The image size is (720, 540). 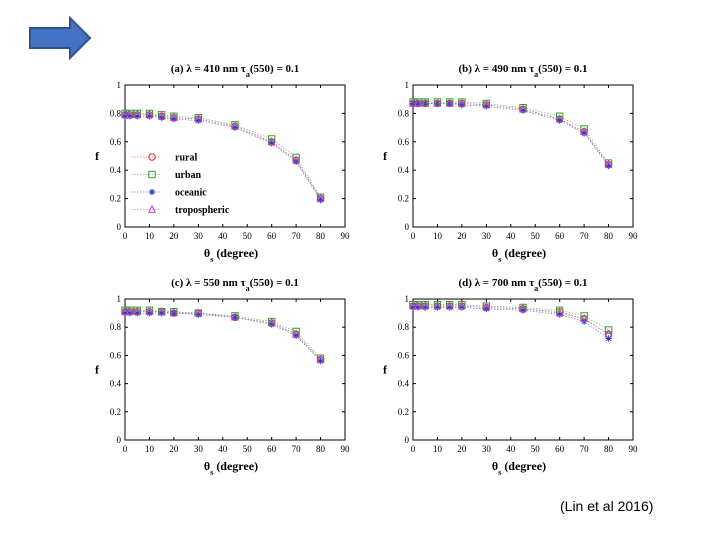 I want to click on chart-title-main: (b) λ = 490 nm τ, so click(x=496, y=69).